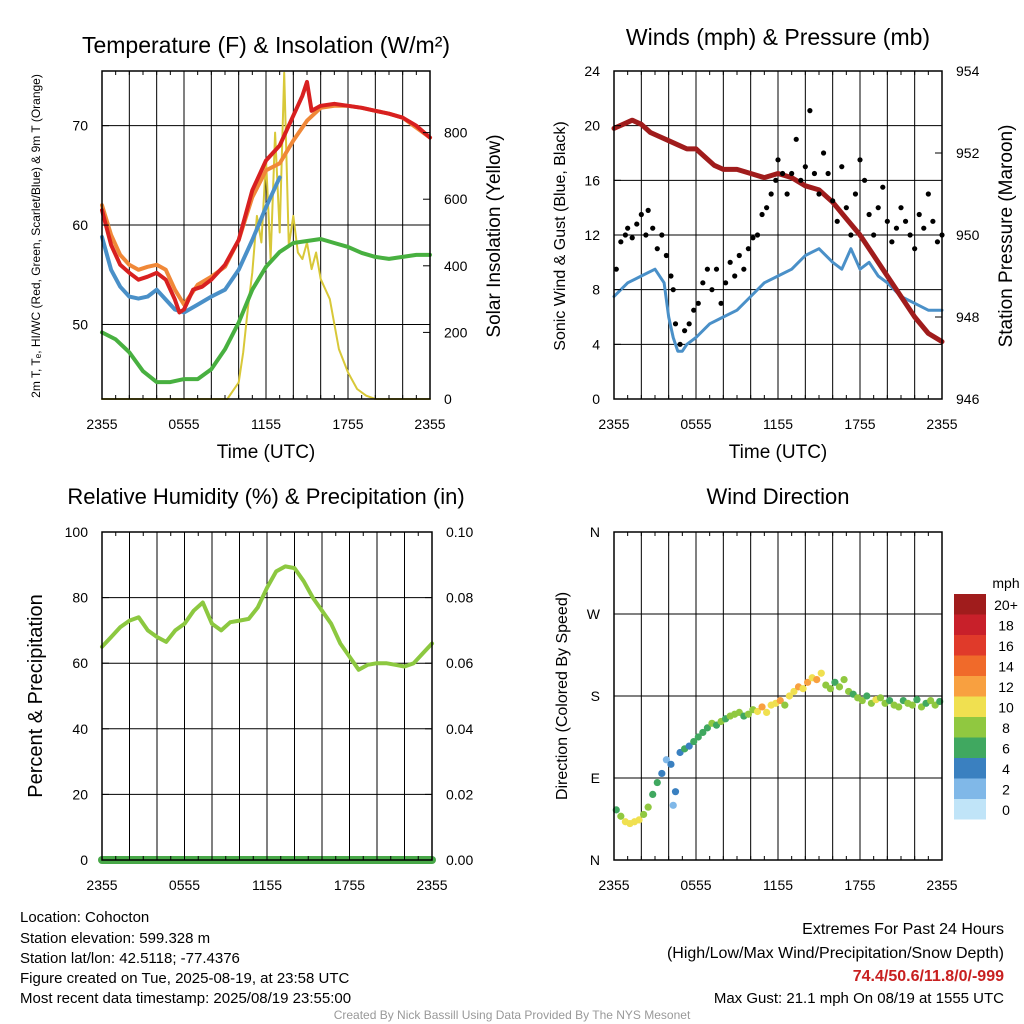 Image resolution: width=1024 pixels, height=1024 pixels. What do you see at coordinates (84, 917) in the screenshot?
I see `info-location: Location: Cohocton` at bounding box center [84, 917].